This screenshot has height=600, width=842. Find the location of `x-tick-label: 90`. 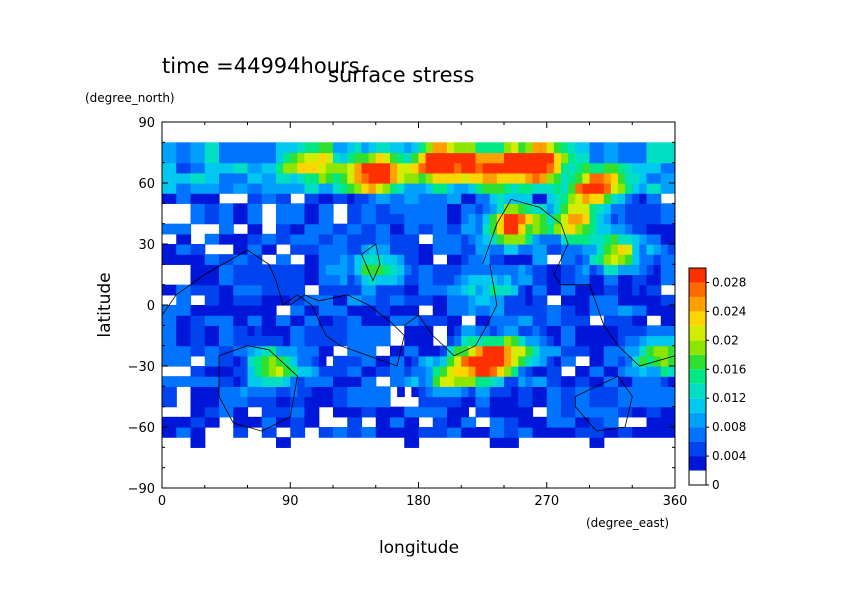

x-tick-label: 90 is located at coordinates (290, 501).